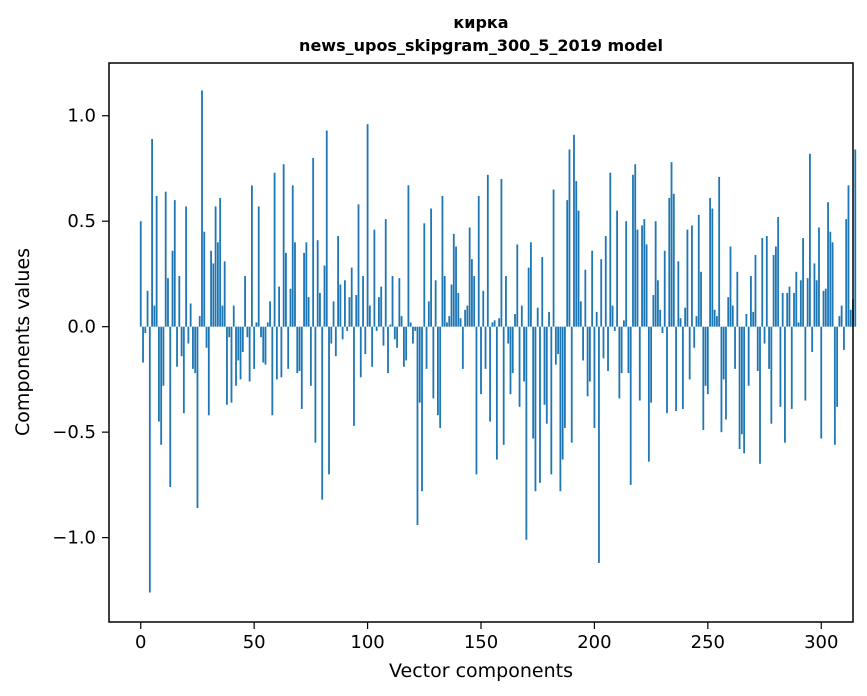 The width and height of the screenshot is (867, 696). What do you see at coordinates (481, 671) in the screenshot?
I see `x-axis-label: Vector components` at bounding box center [481, 671].